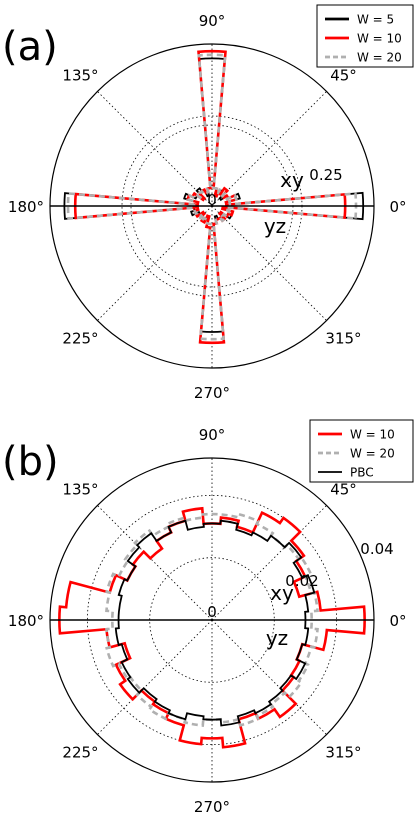 The height and width of the screenshot is (831, 415). Describe the element at coordinates (362, 473) in the screenshot. I see `legend-entry-label: PBC` at that location.